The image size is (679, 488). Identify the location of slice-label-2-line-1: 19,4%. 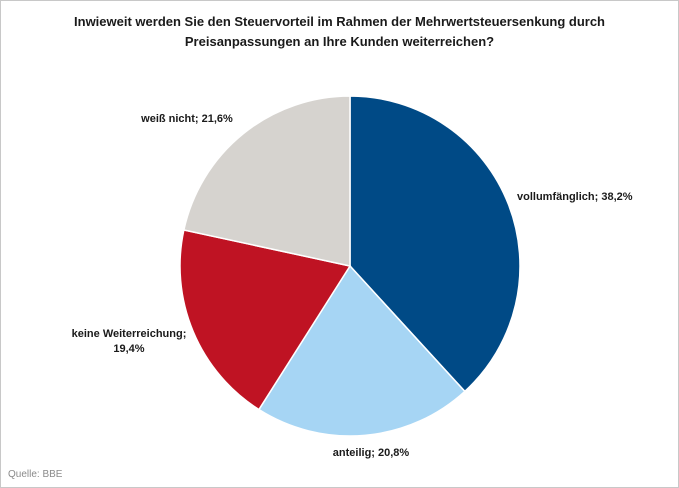
(128, 349).